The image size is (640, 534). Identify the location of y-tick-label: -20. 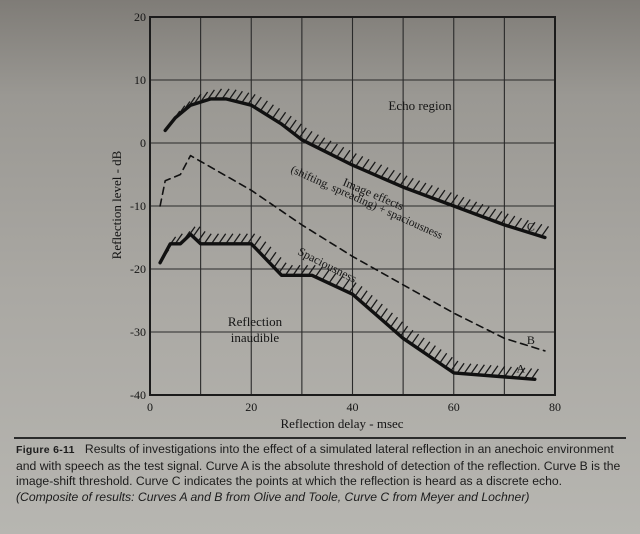
(138, 269).